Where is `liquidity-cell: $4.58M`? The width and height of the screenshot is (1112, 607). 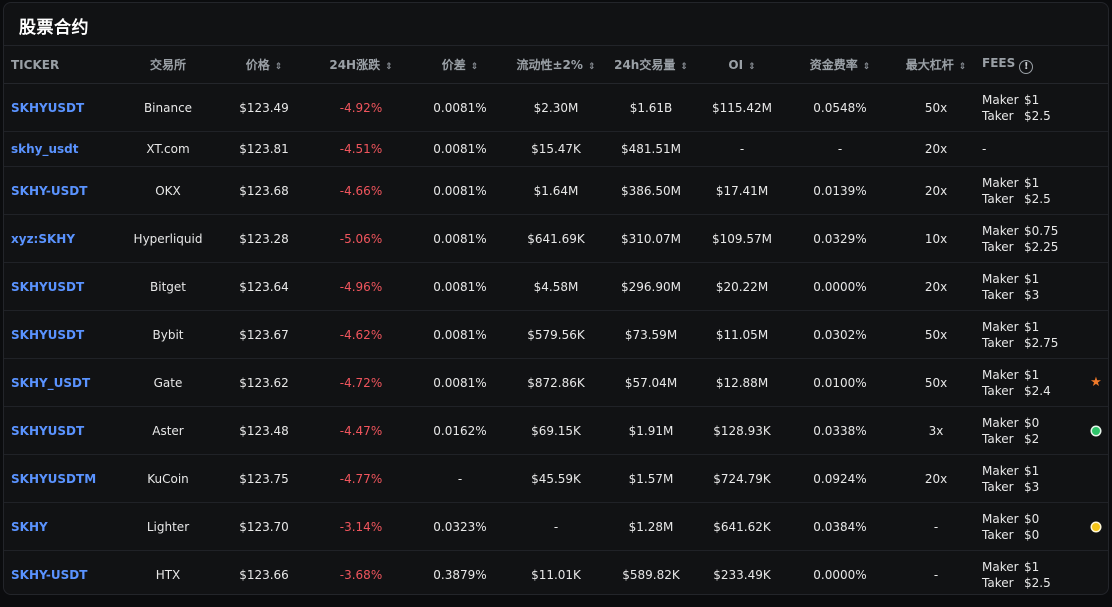
liquidity-cell: $4.58M is located at coordinates (556, 286).